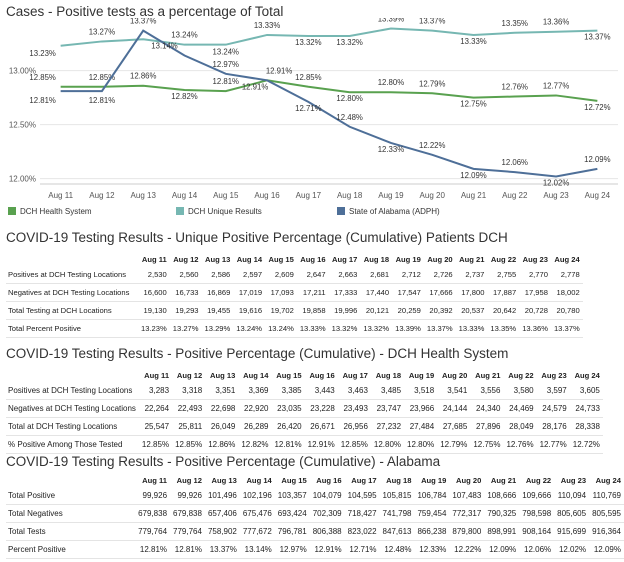 This screenshot has height=562, width=624. What do you see at coordinates (467, 531) in the screenshot?
I see `table-cell: 879,800` at bounding box center [467, 531].